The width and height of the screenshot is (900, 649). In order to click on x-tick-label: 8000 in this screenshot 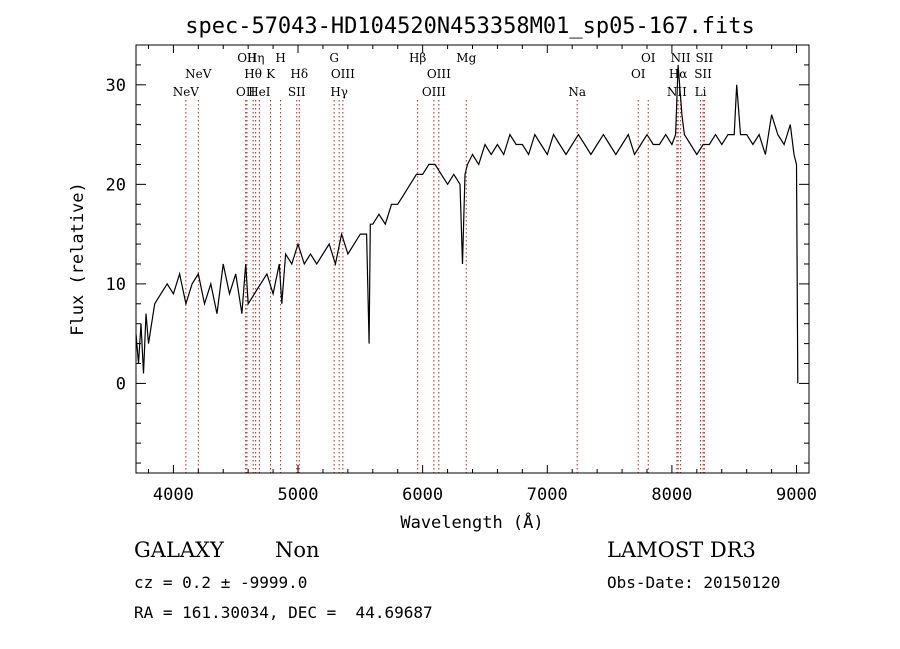, I will do `click(671, 495)`.